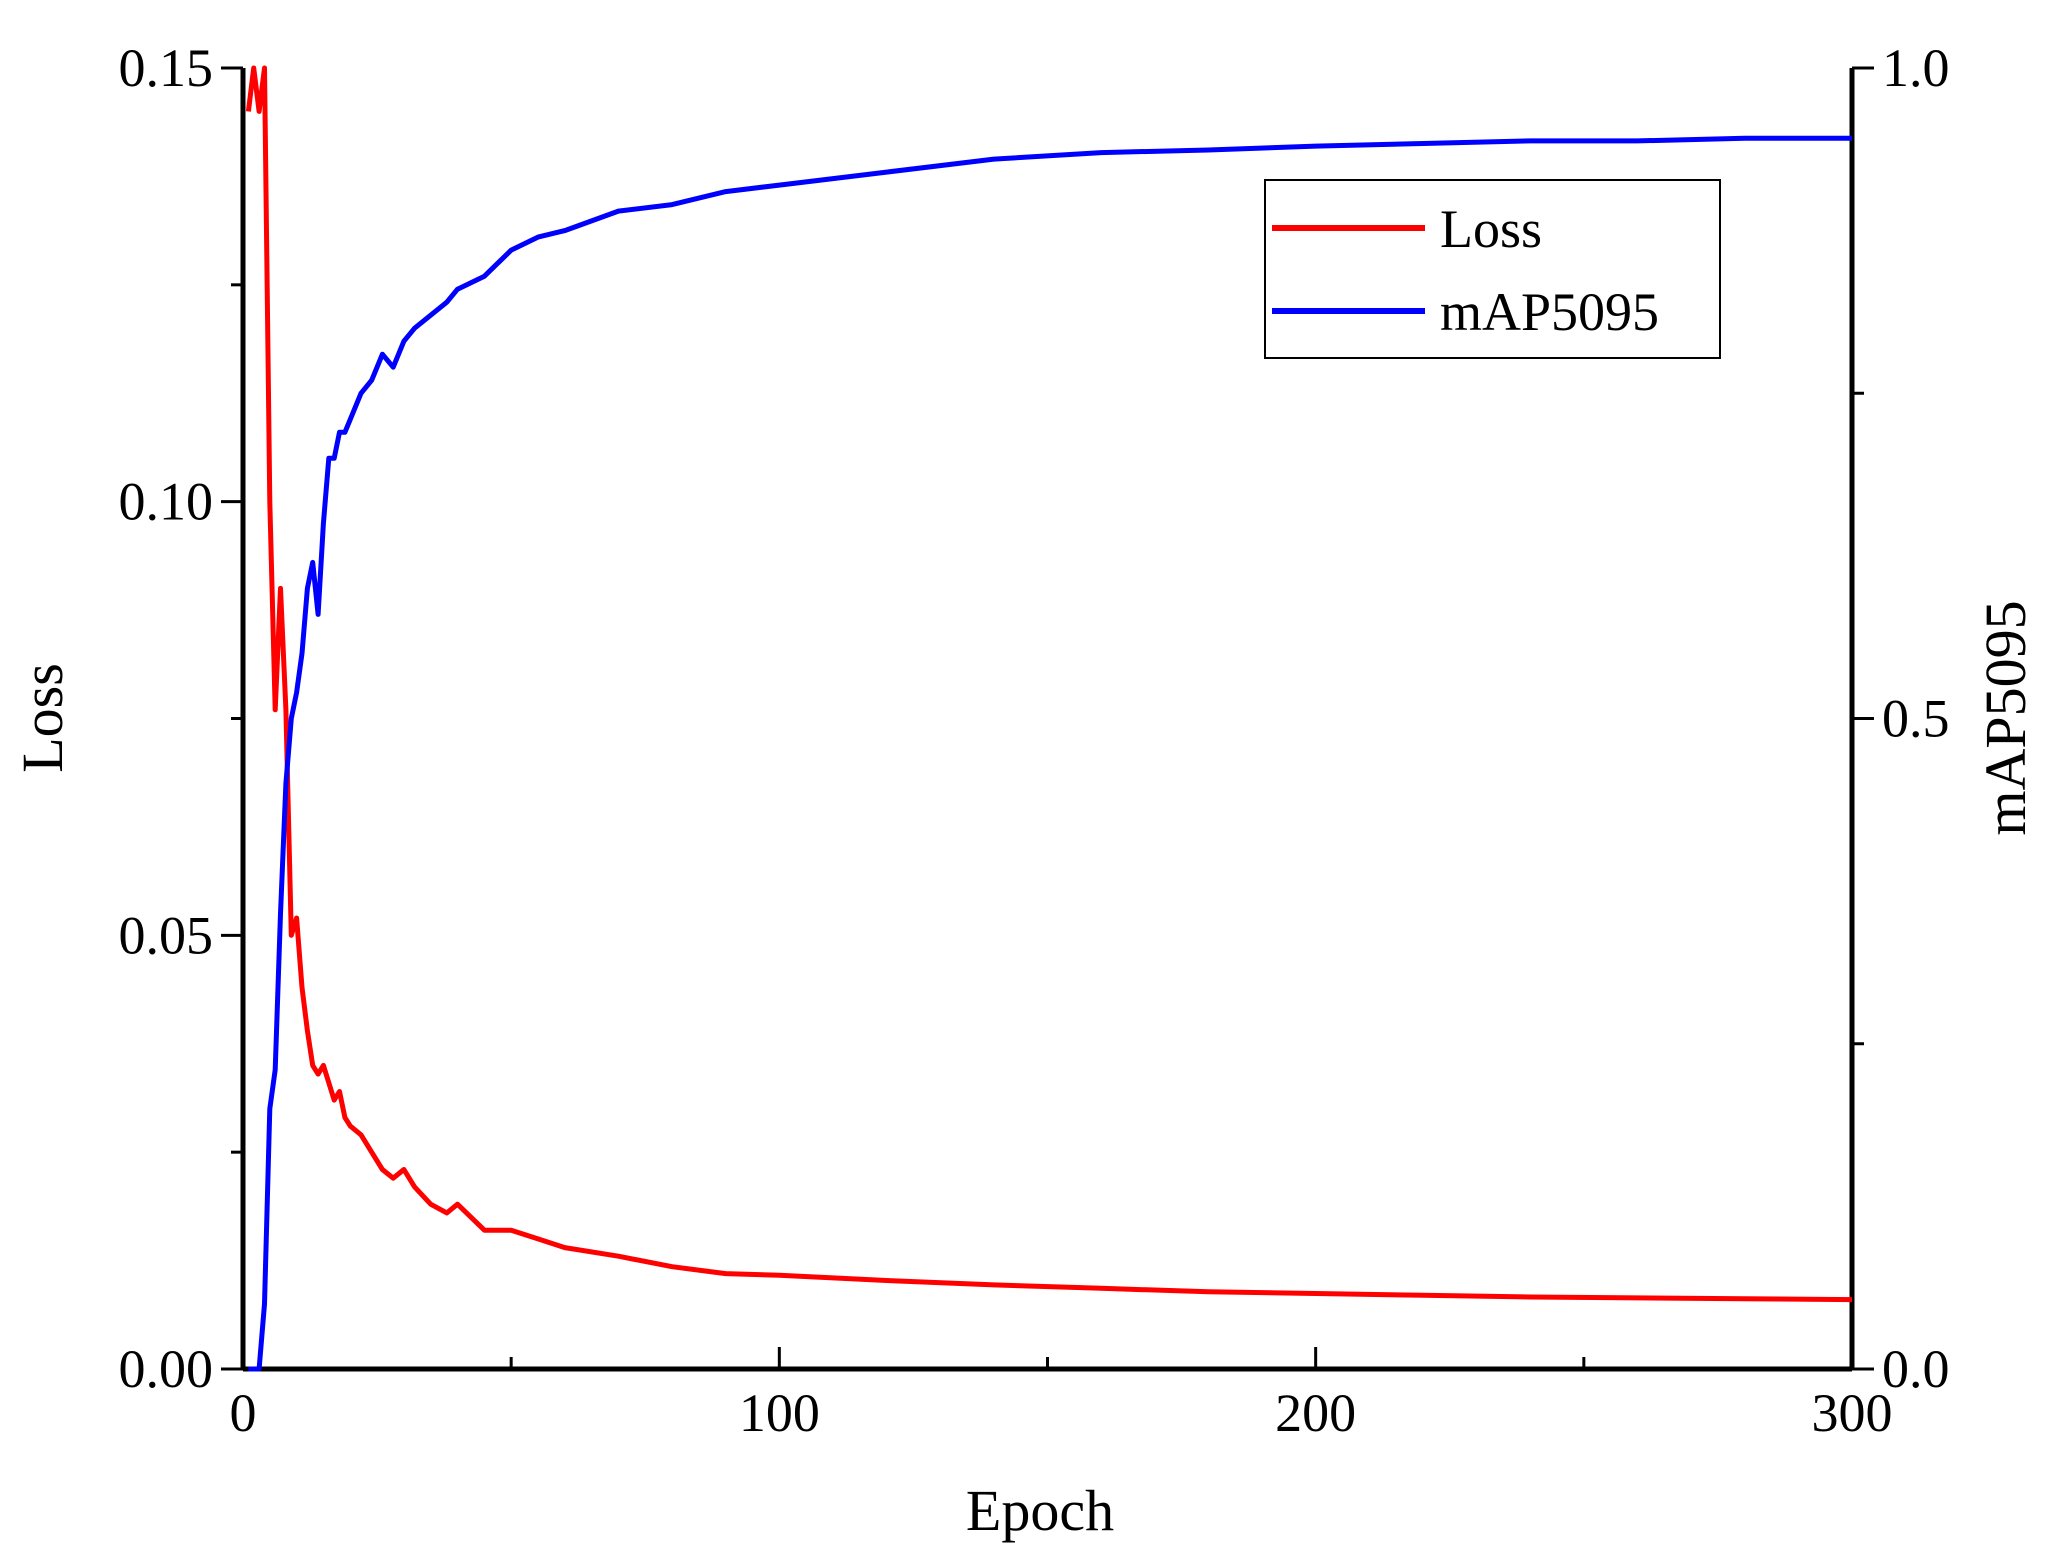 This screenshot has height=1565, width=2061. Describe the element at coordinates (243, 1413) in the screenshot. I see `x-tick-label: 0` at that location.